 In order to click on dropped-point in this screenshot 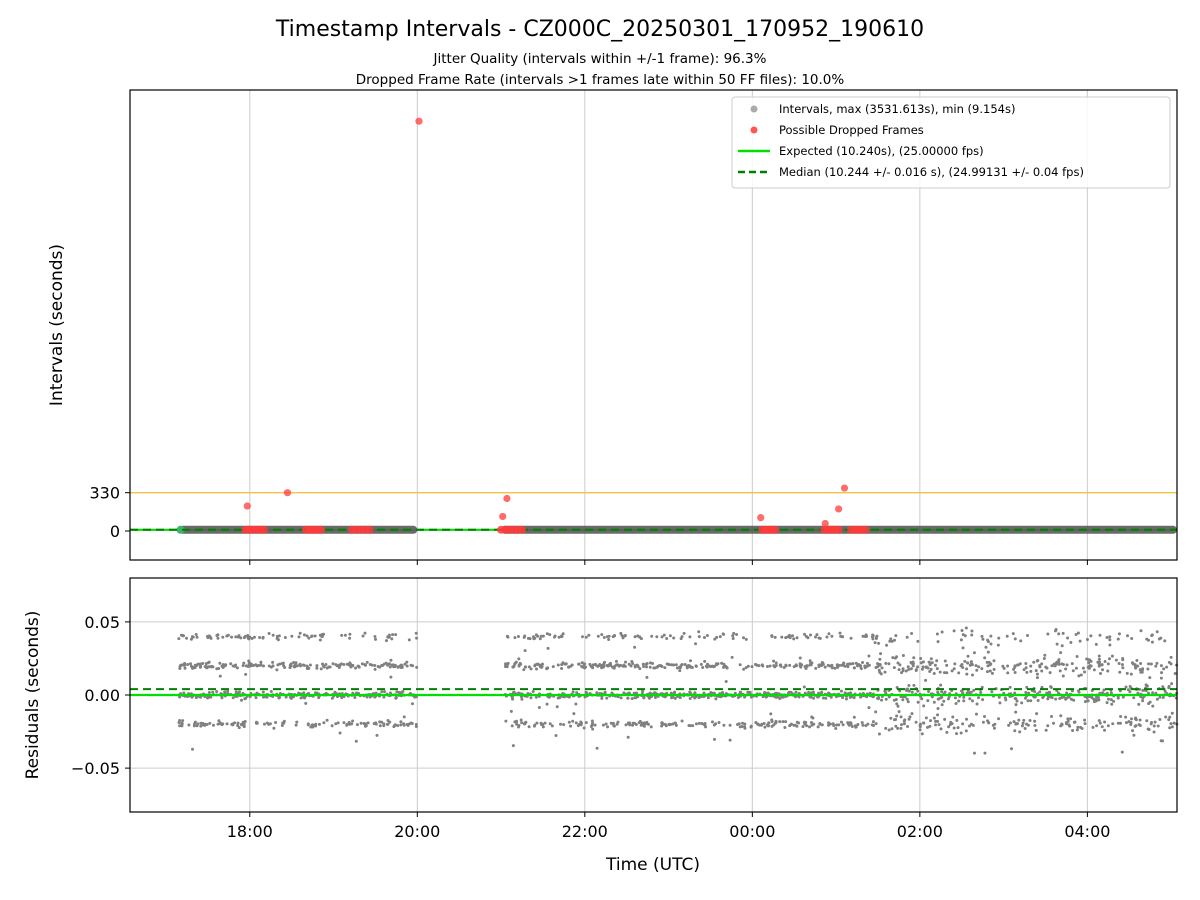, I will do `click(865, 529)`.